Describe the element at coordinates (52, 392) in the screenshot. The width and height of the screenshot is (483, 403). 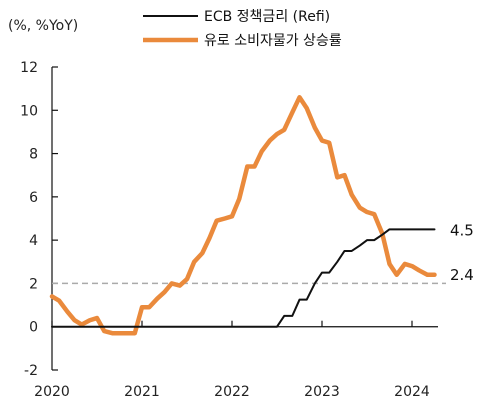
I see `x-tick-label: 2020` at that location.